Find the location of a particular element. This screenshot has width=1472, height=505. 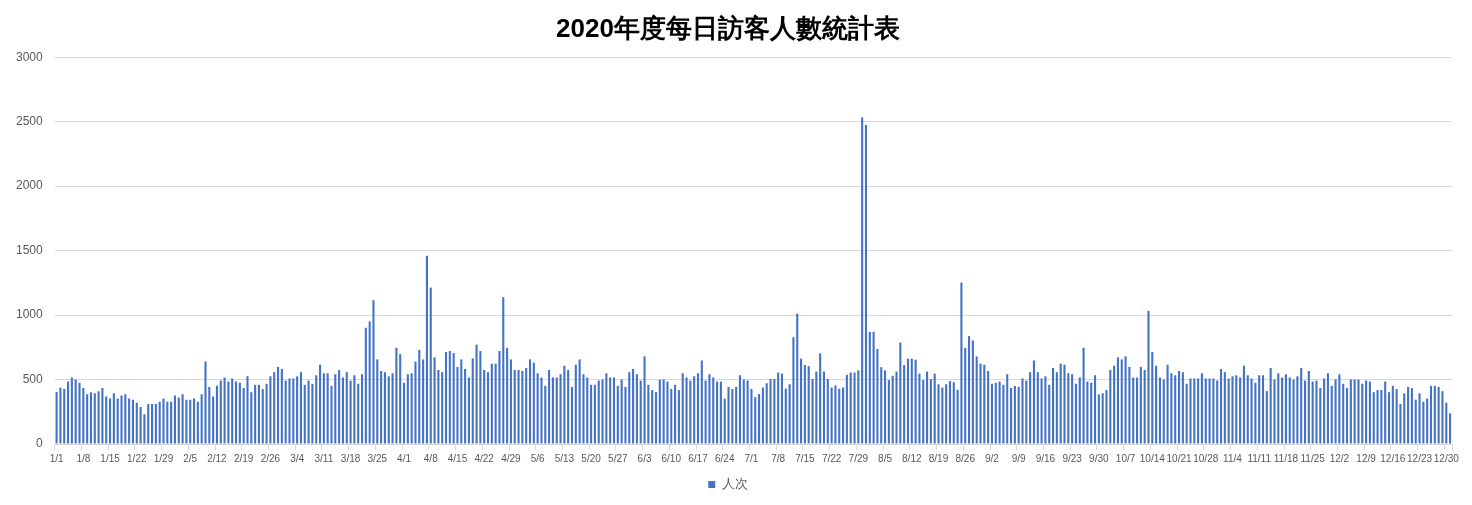

x-tick-label: 6/24 is located at coordinates (724, 458).